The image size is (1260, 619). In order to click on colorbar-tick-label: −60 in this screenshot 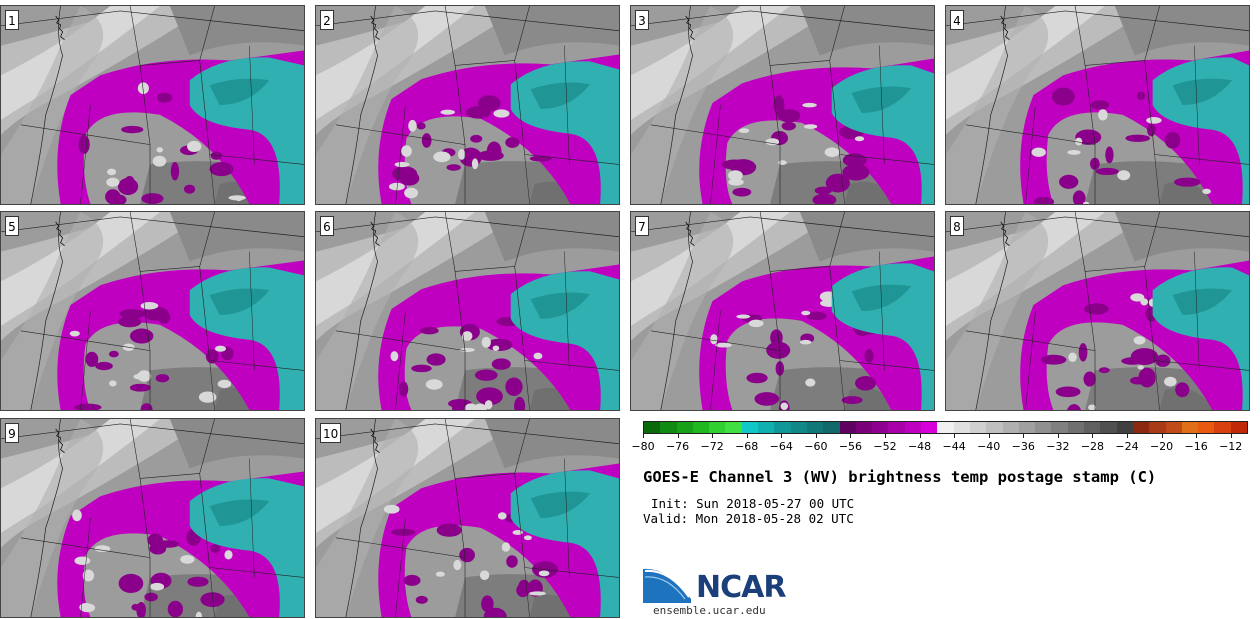, I will do `click(816, 446)`.